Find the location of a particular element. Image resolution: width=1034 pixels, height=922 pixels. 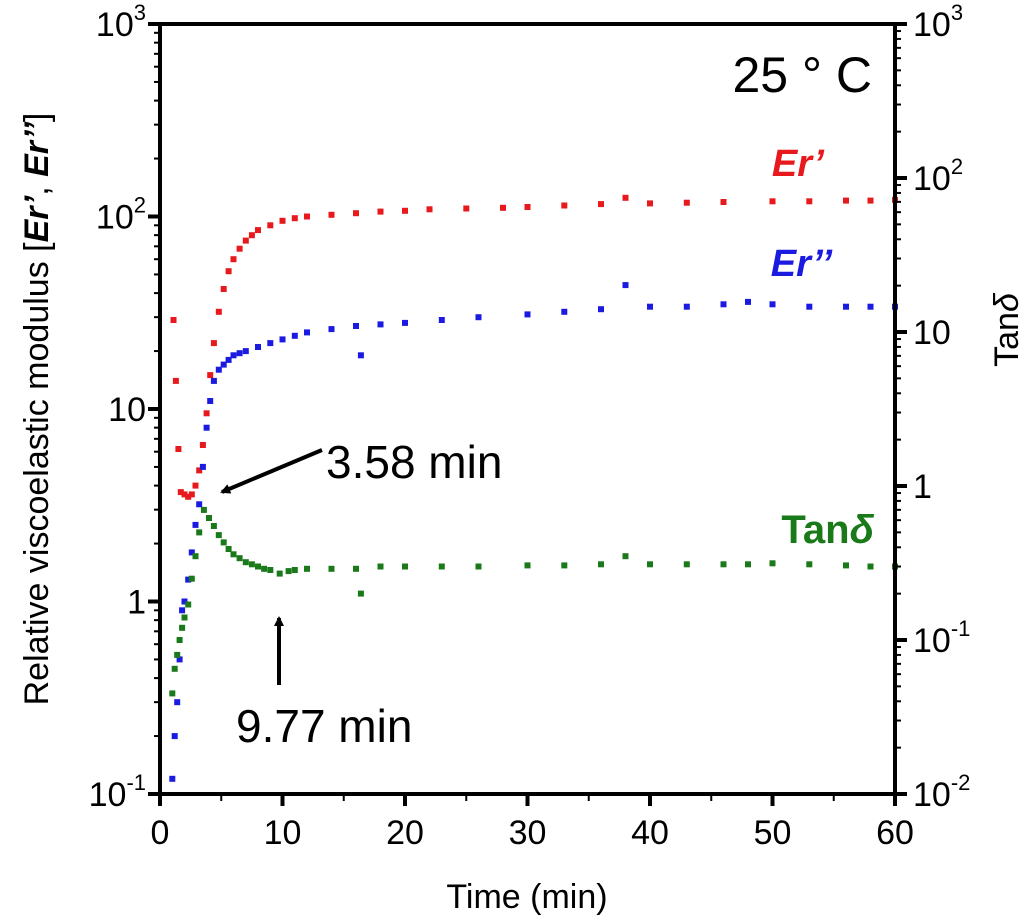

right-tick-label: 1 is located at coordinates (922, 487).